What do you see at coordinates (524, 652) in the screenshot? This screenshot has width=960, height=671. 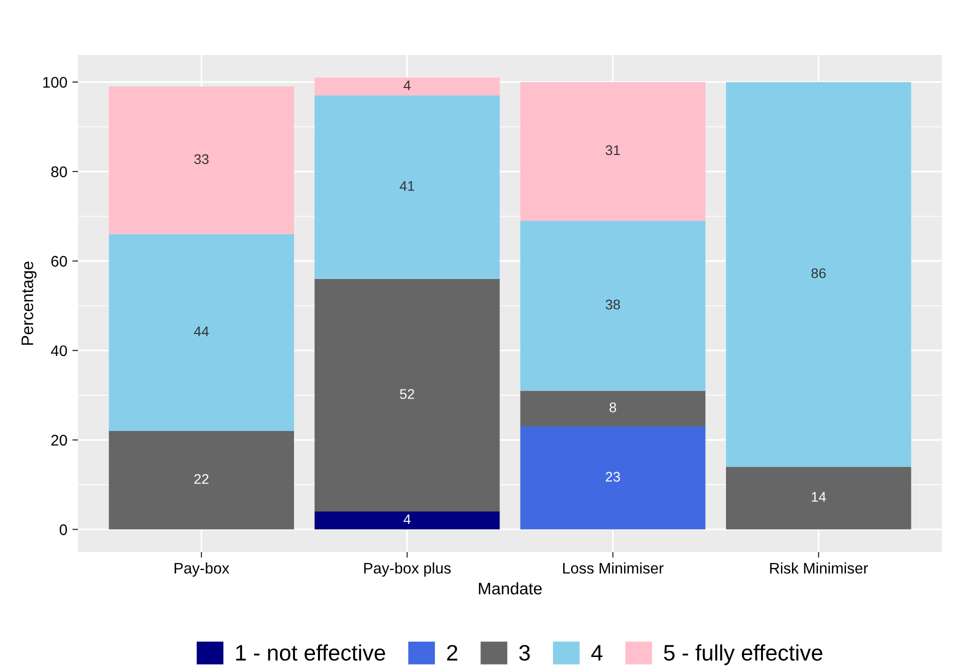 I see `legend-label: 3` at bounding box center [524, 652].